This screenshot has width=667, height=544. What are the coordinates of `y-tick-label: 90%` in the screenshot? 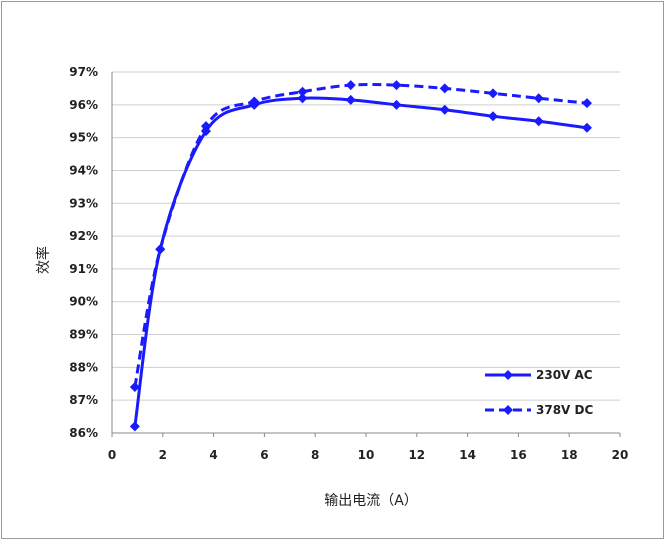 It's located at (83, 302).